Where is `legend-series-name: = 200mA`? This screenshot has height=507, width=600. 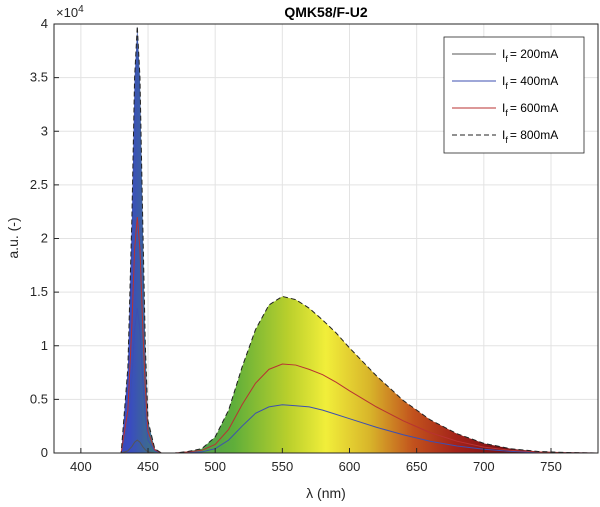 legend-series-name: = 200mA is located at coordinates (534, 54).